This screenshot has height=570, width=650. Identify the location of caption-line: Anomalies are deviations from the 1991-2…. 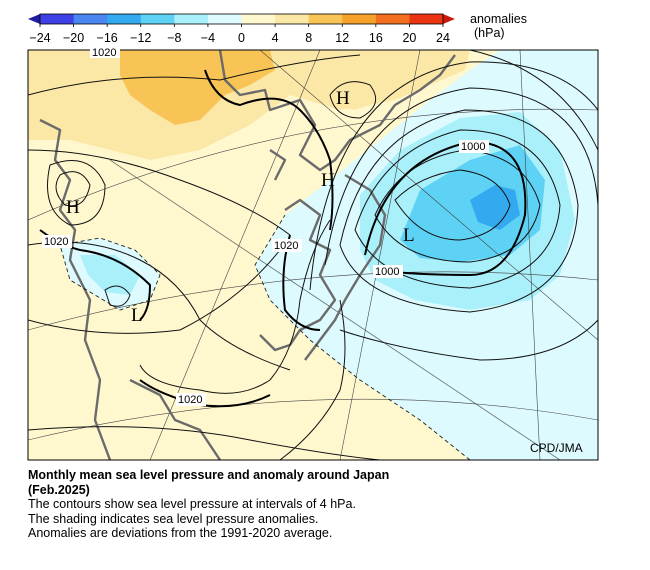
(180, 533).